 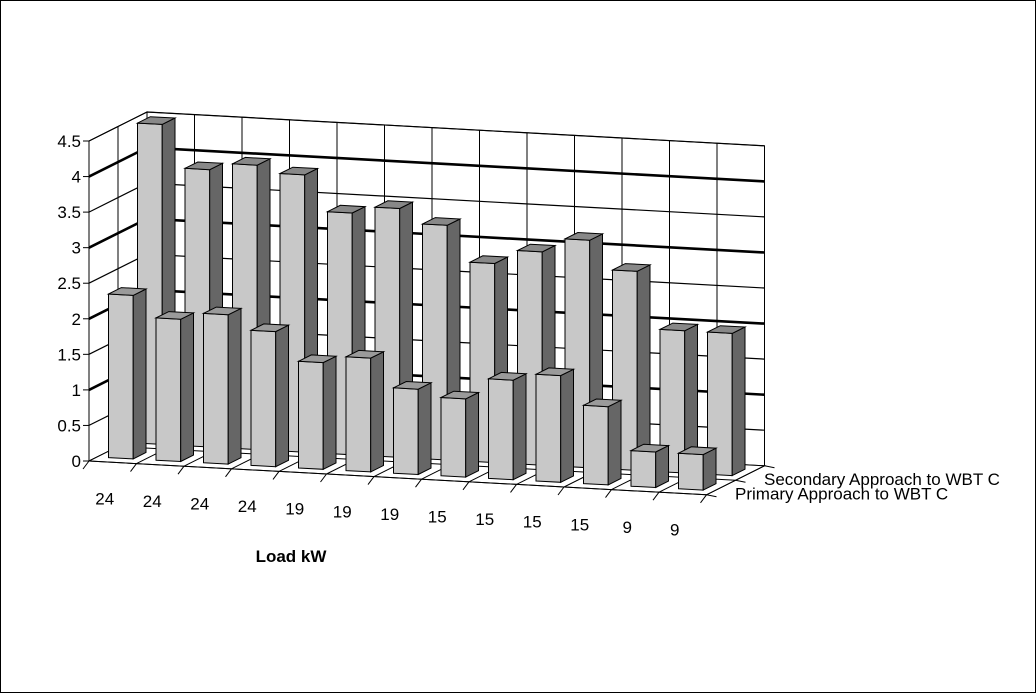 I want to click on bar-secondary, so click(x=679, y=398).